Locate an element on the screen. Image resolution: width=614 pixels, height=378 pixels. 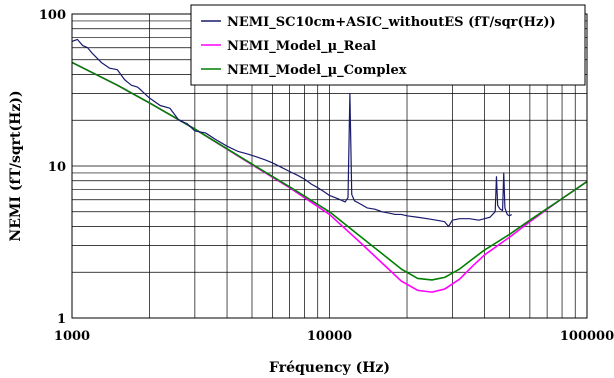
y-tick-label: 10 is located at coordinates (57, 167).